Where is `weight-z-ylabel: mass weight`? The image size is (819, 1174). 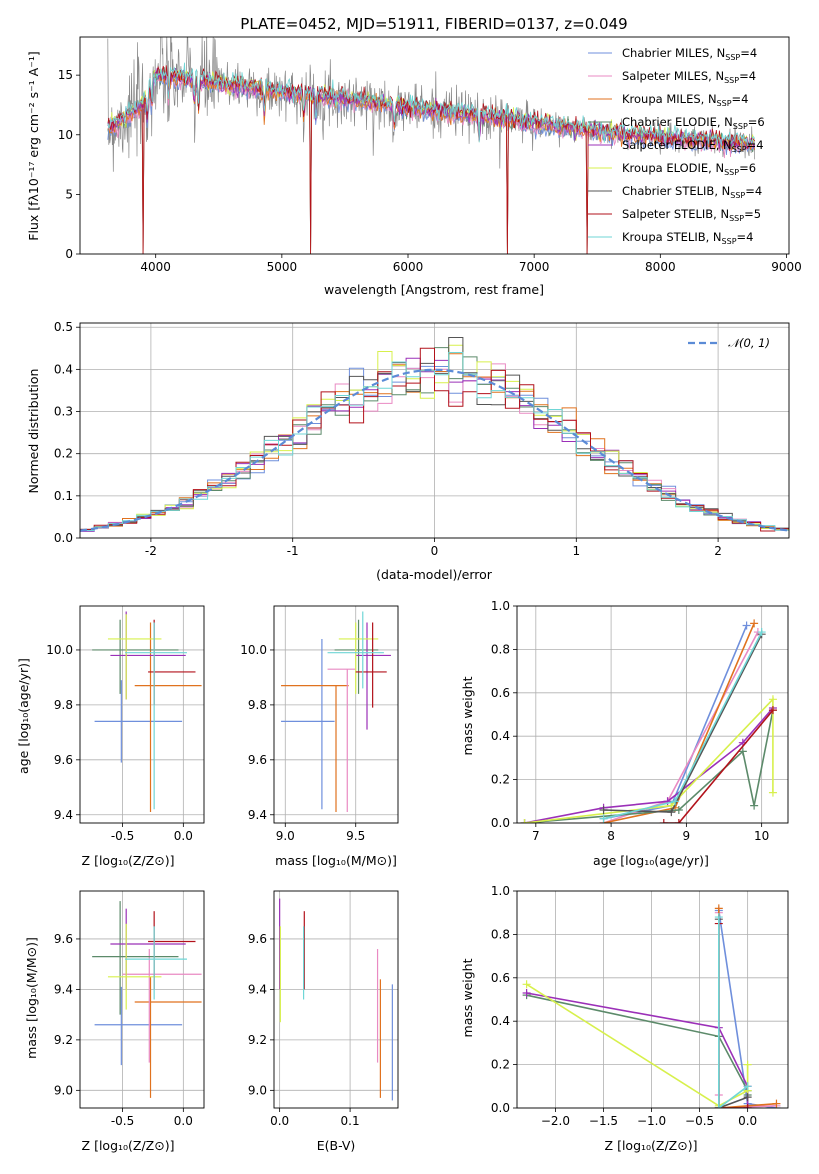 weight-z-ylabel: mass weight is located at coordinates (467, 997).